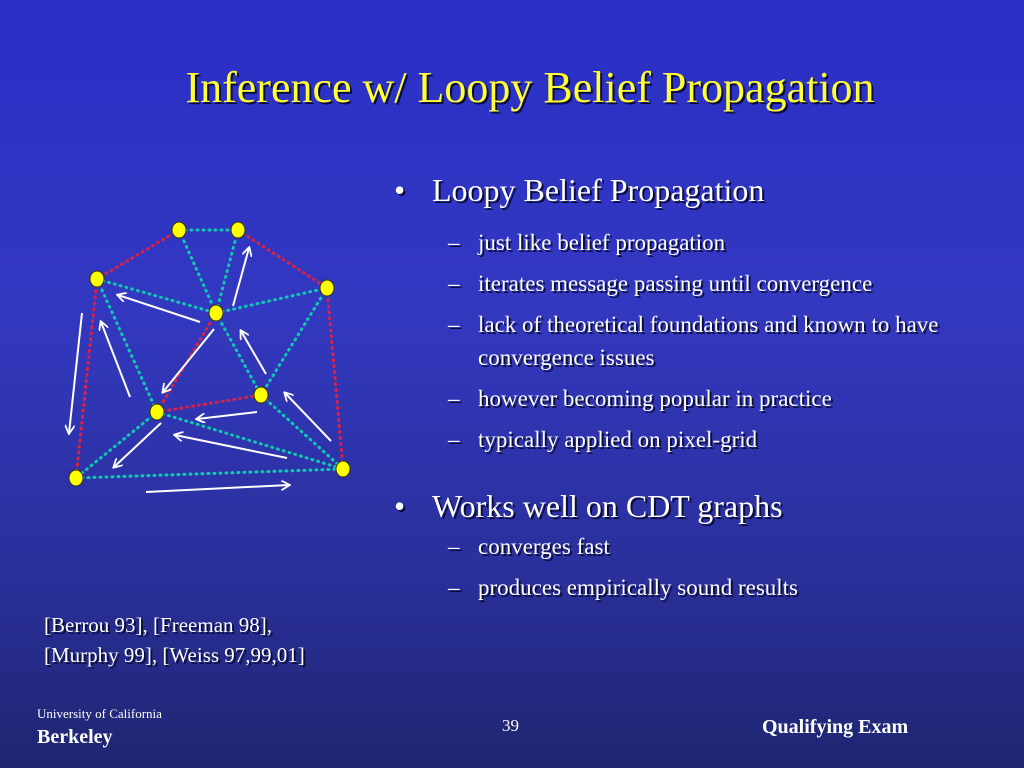  I want to click on reference-line: [Murphy 99], [Weiss 97,99,01], so click(174, 655).